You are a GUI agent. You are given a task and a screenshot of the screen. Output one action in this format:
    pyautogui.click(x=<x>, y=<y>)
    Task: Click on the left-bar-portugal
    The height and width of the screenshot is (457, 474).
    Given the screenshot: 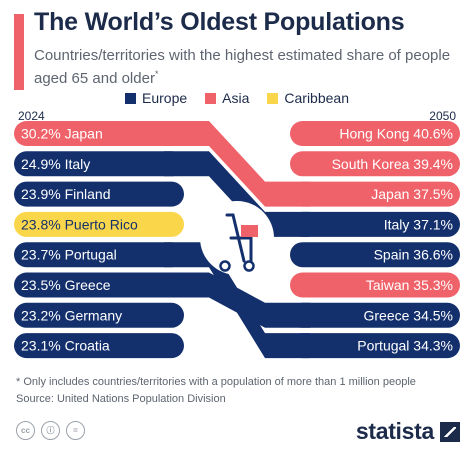 What is the action you would take?
    pyautogui.click(x=99, y=255)
    